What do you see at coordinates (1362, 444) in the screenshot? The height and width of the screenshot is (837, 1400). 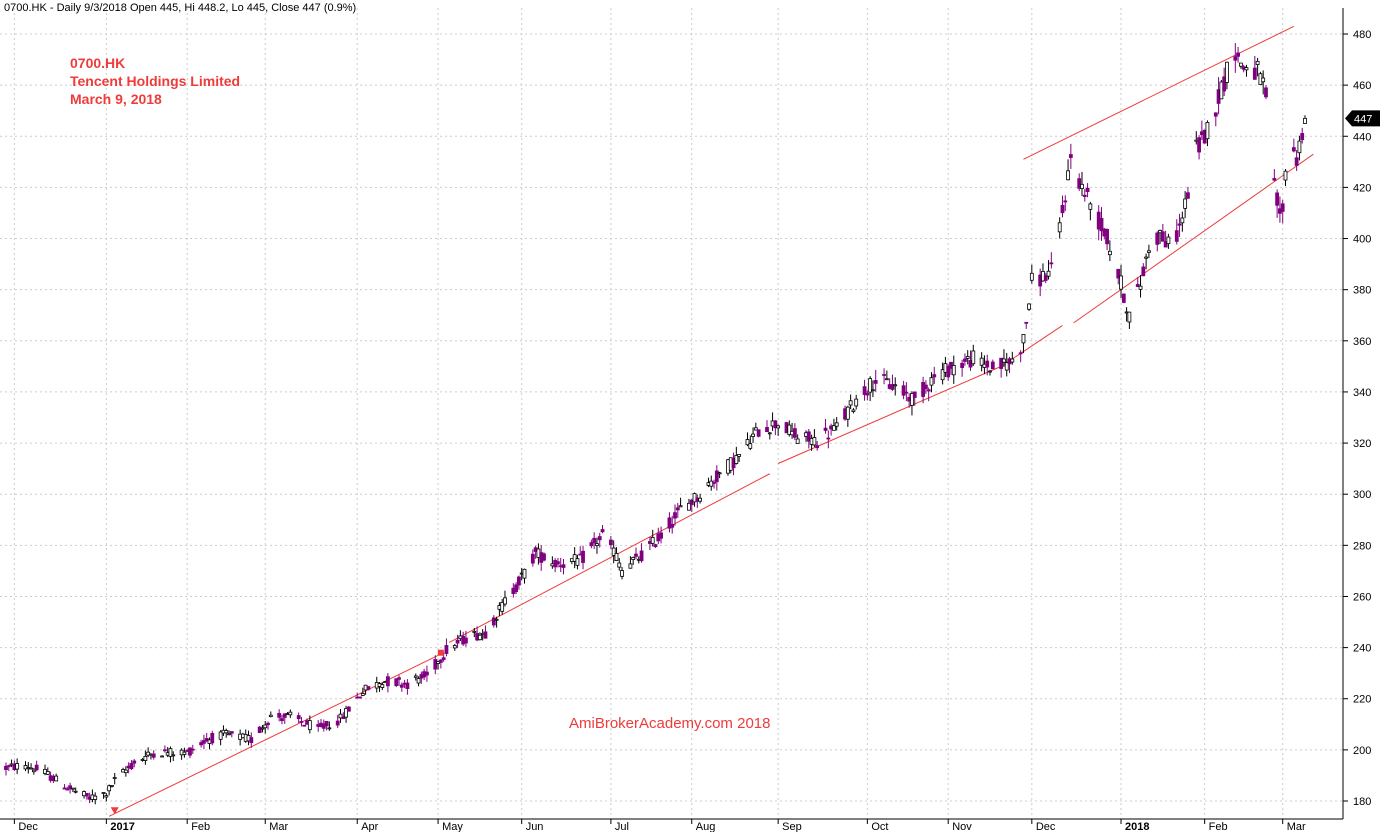 I see `y-tick-label: 320` at bounding box center [1362, 444].